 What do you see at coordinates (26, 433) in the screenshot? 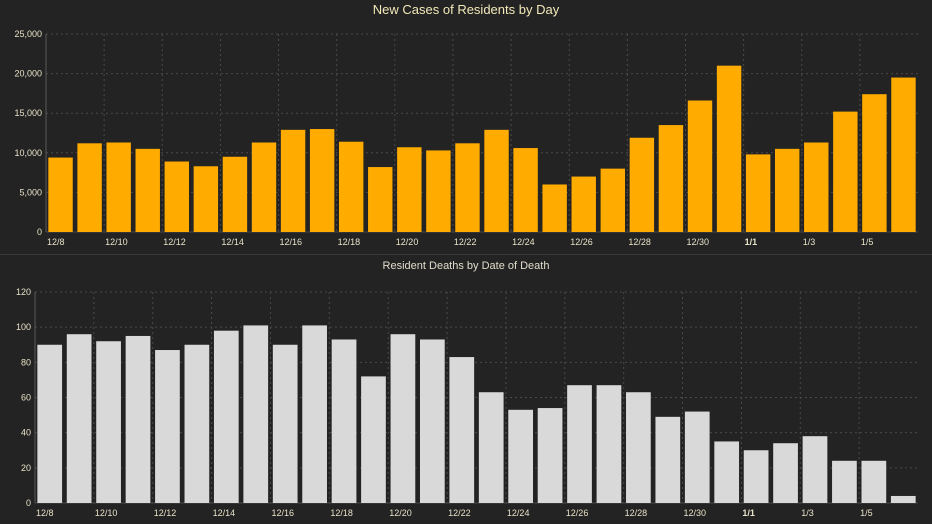
I see `deaths-y-tick-label: 40` at bounding box center [26, 433].